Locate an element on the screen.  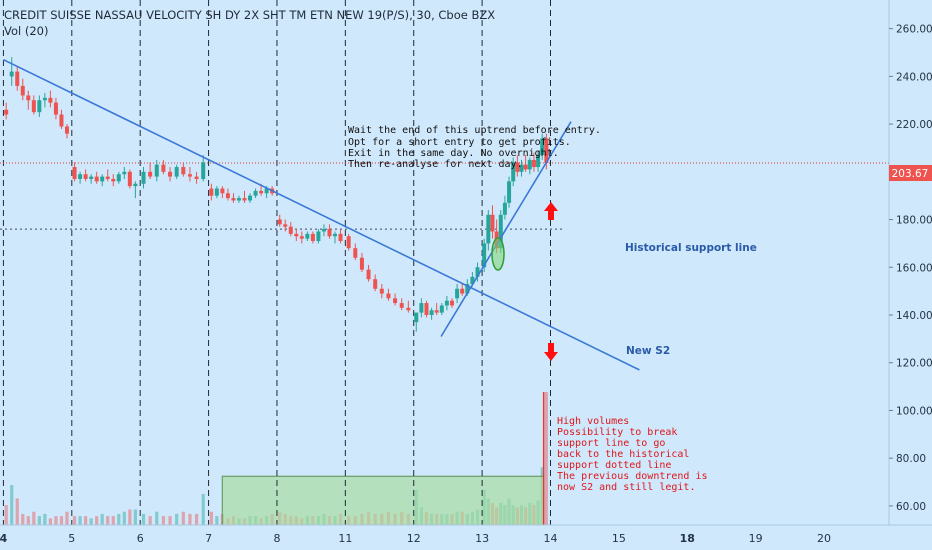
time-axis-label: 12 is located at coordinates (414, 538).